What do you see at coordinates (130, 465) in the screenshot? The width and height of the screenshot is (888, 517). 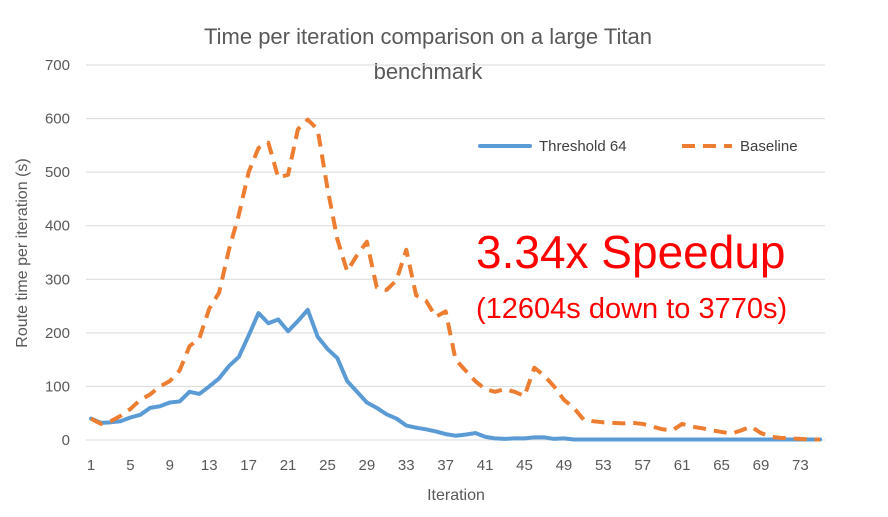 I see `x-tick-label: 5` at bounding box center [130, 465].